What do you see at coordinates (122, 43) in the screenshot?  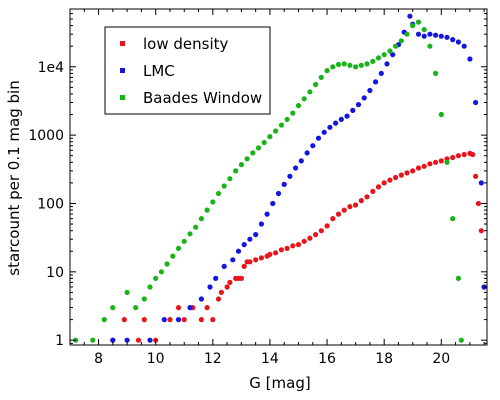 I see `legend-marker-low-density` at bounding box center [122, 43].